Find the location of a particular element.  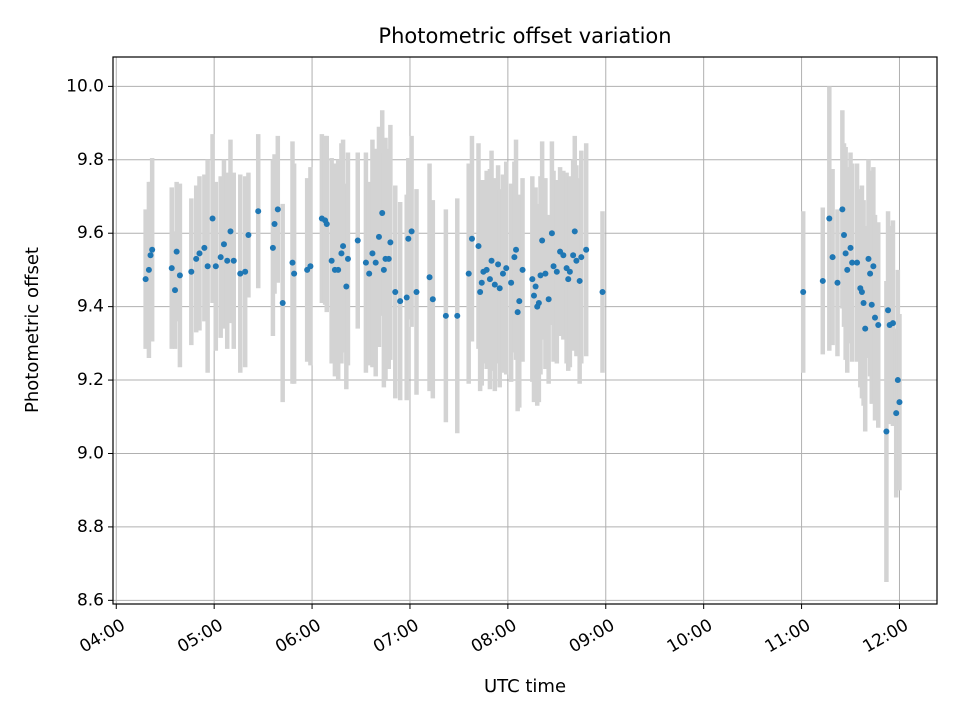

x-axis-label: UTC time is located at coordinates (525, 686).